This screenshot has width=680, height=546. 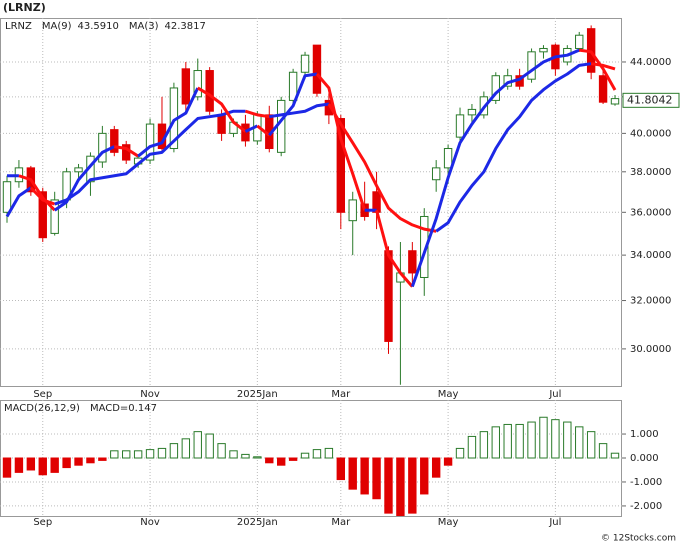 I want to click on last-price-box, so click(x=651, y=100).